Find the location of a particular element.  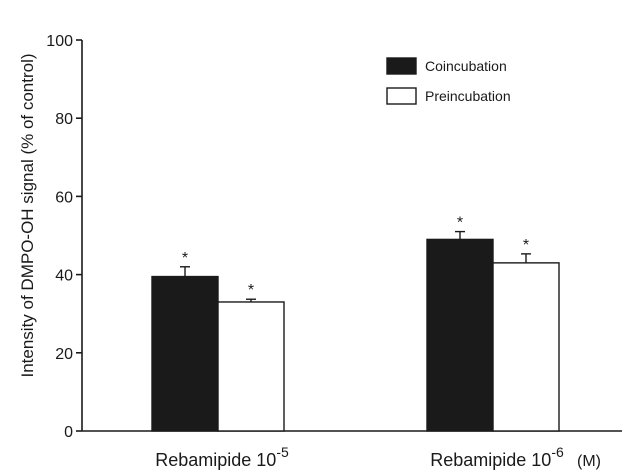

category-label-2: Rebamipide 10-6 is located at coordinates (497, 457).